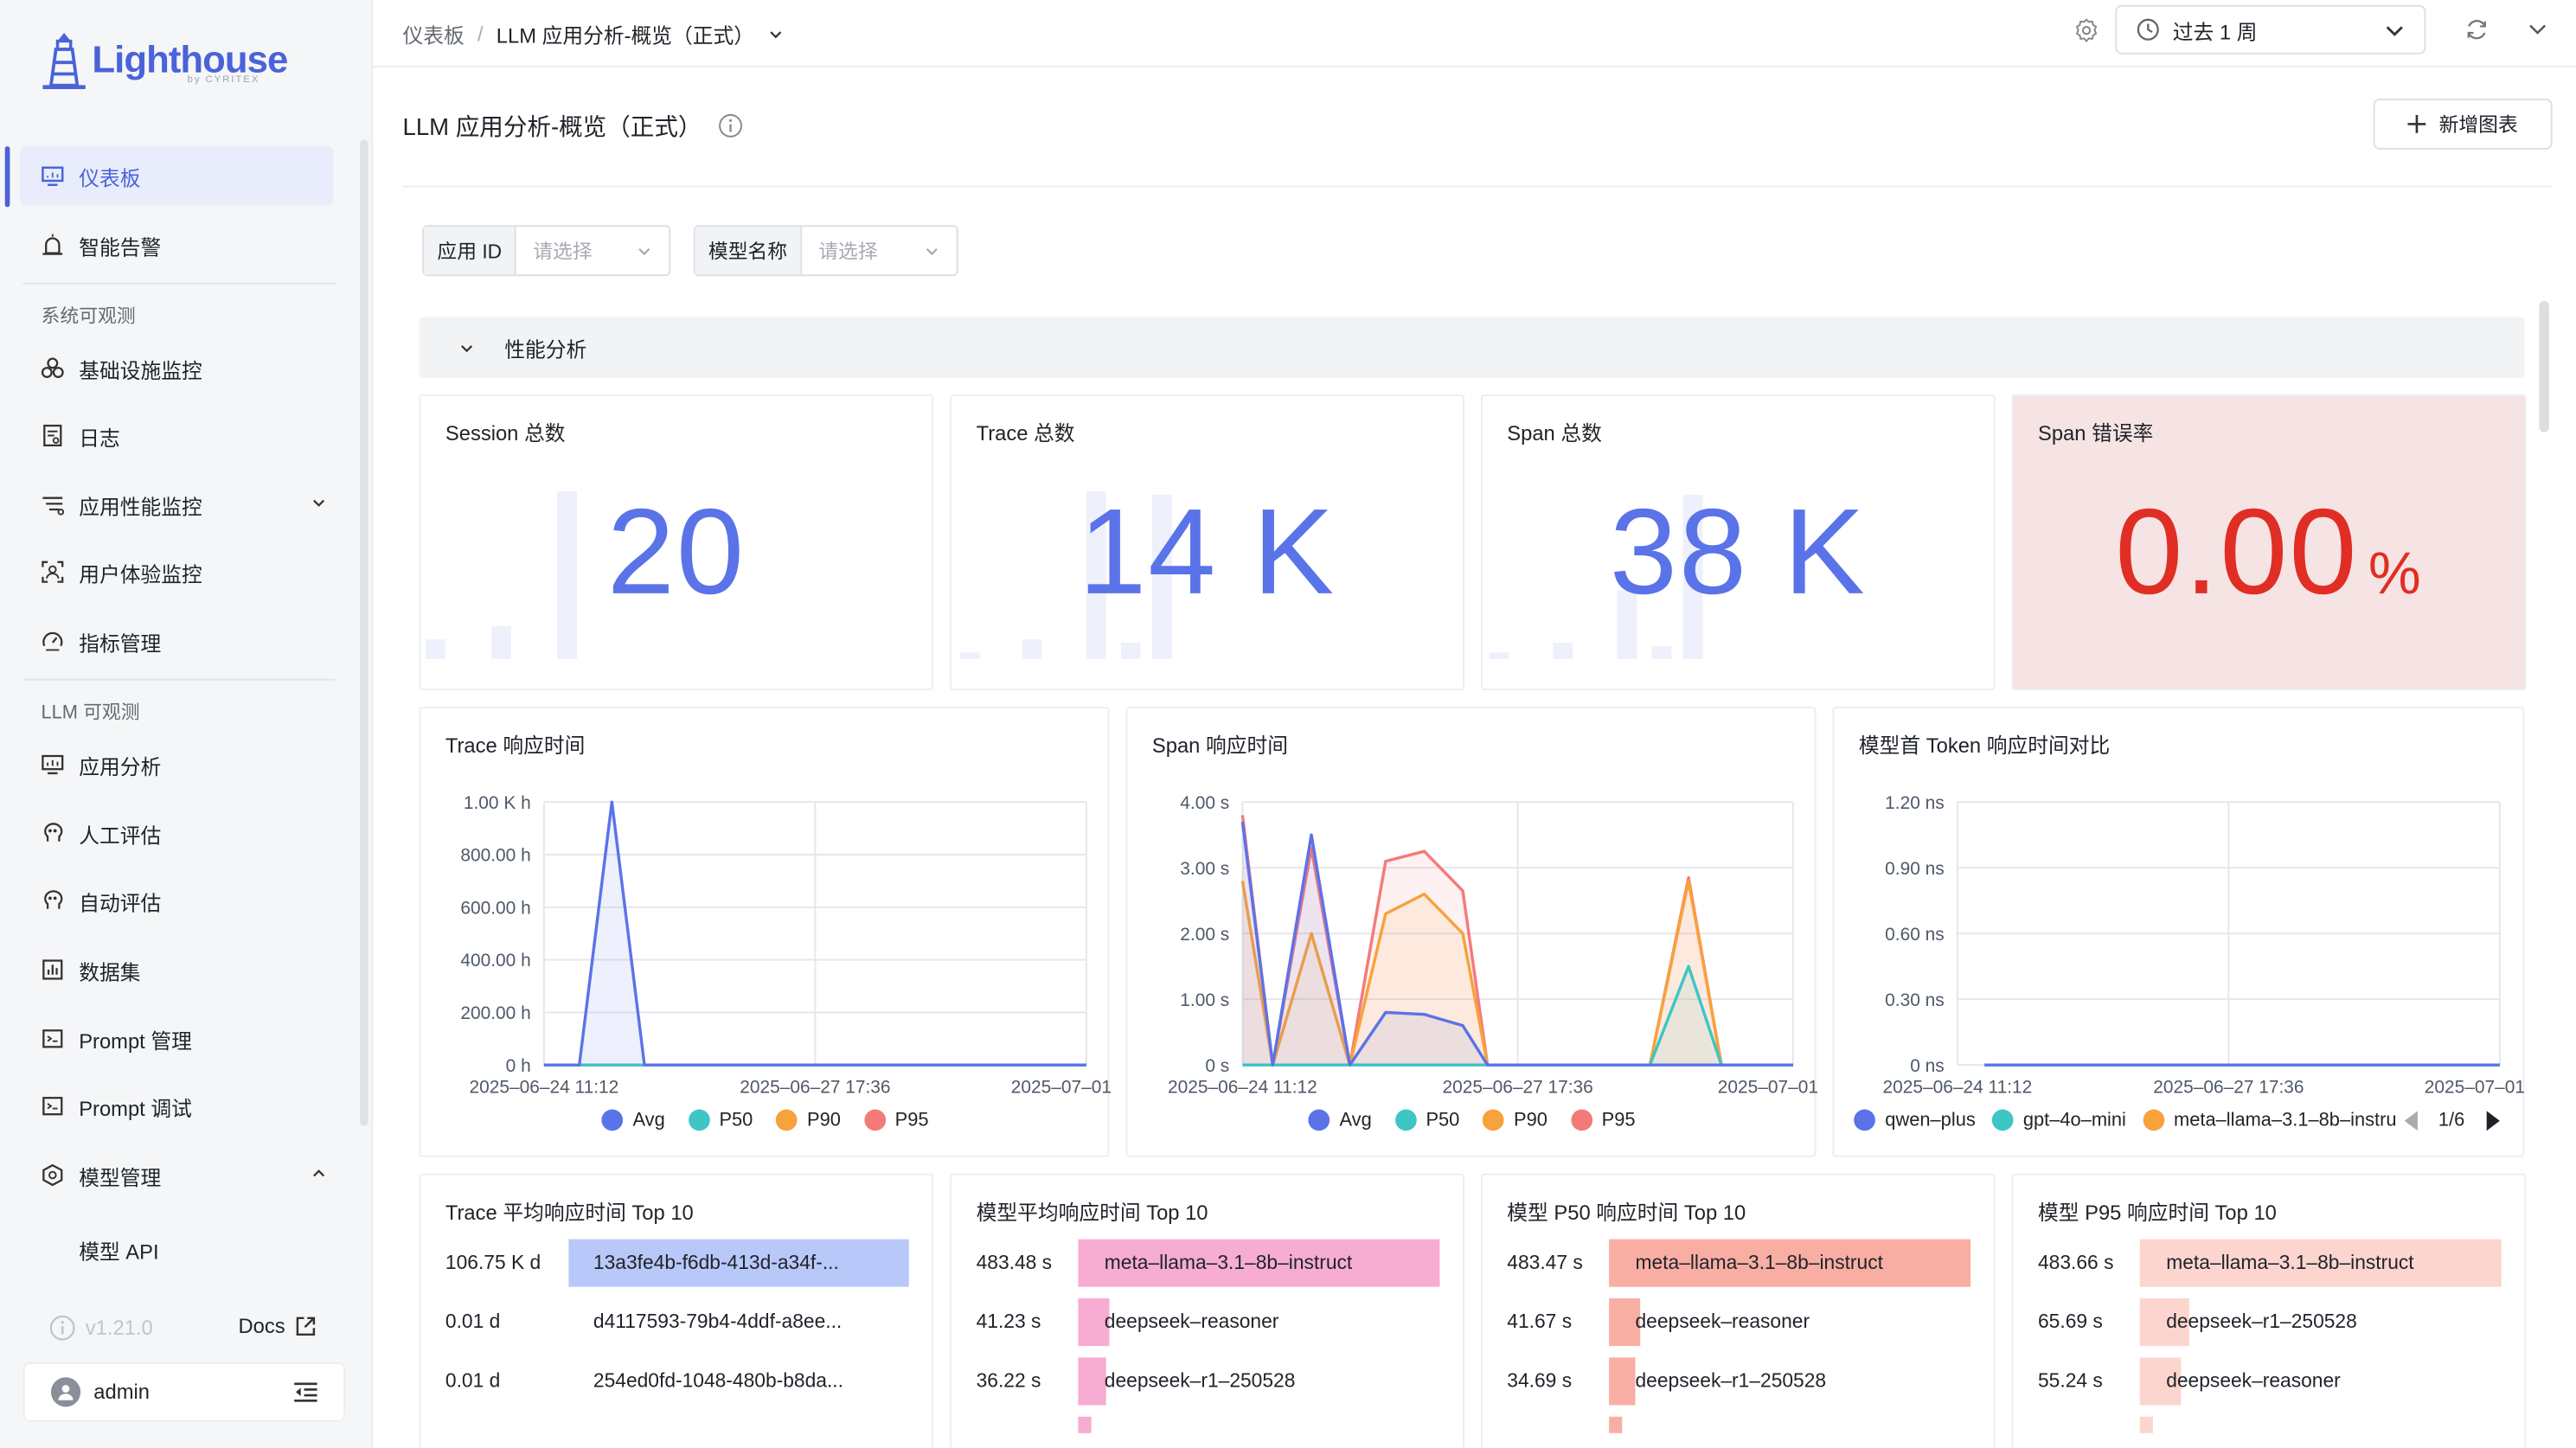 This screenshot has height=1448, width=2576. Describe the element at coordinates (53, 970) in the screenshot. I see `dataset-icon` at that location.